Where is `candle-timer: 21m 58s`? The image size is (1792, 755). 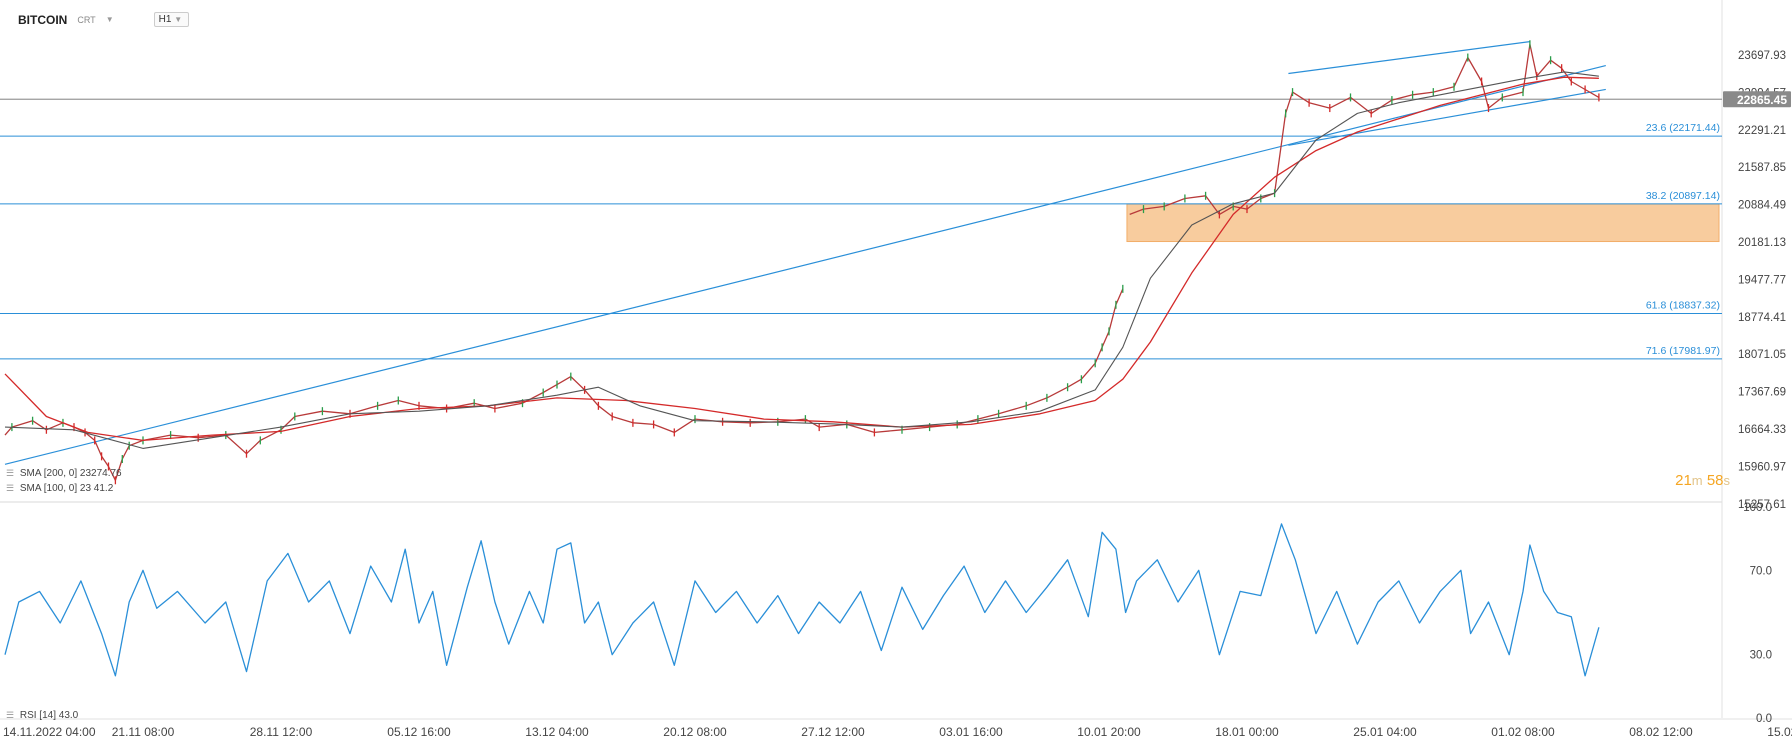 candle-timer: 21m 58s is located at coordinates (1702, 480).